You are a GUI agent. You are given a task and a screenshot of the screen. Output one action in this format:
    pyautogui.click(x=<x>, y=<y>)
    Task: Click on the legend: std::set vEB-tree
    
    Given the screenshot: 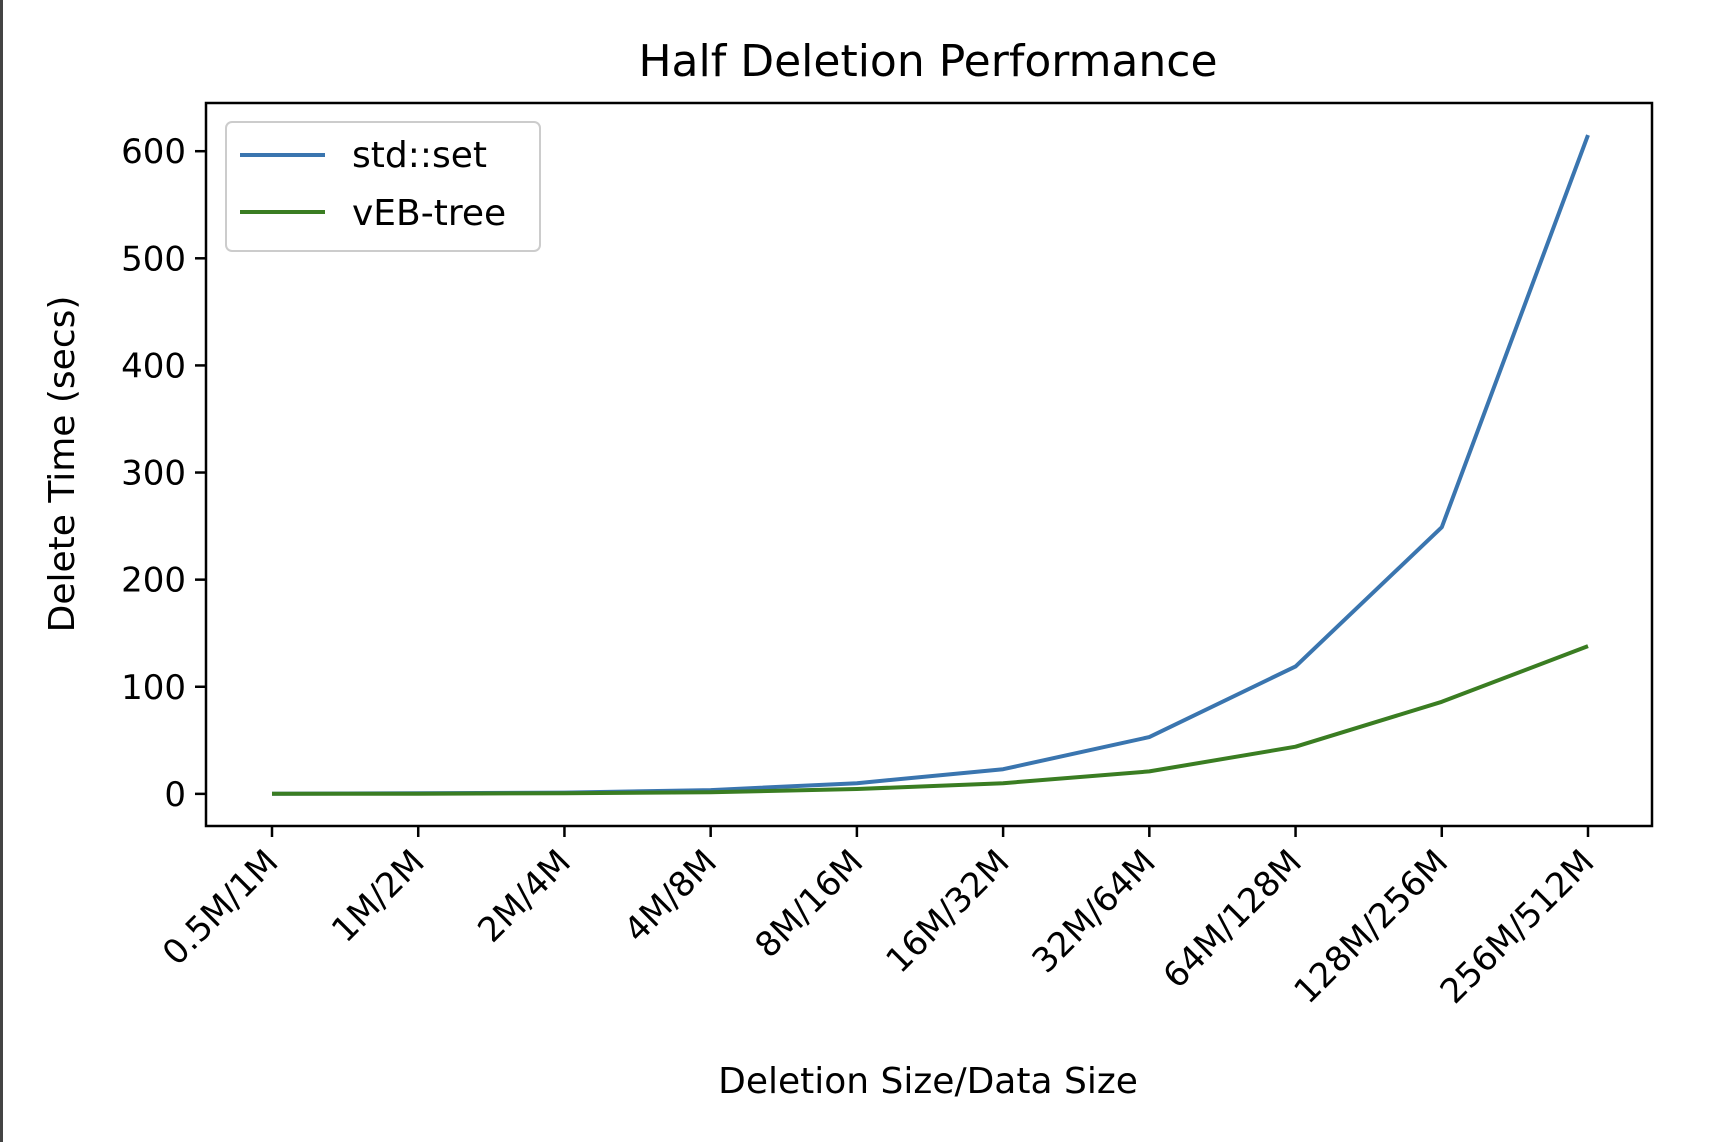 What is the action you would take?
    pyautogui.click(x=383, y=186)
    